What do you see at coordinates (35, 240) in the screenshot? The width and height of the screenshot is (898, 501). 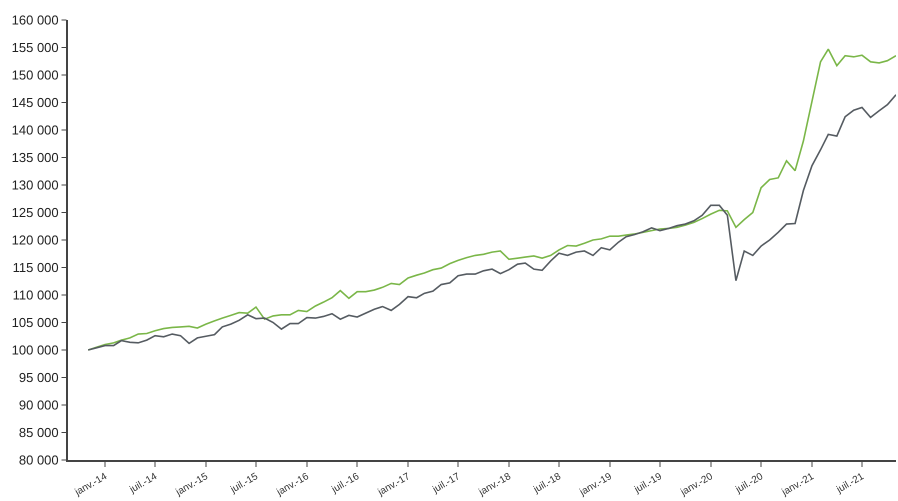 I see `y-tick-label: 120 000` at bounding box center [35, 240].